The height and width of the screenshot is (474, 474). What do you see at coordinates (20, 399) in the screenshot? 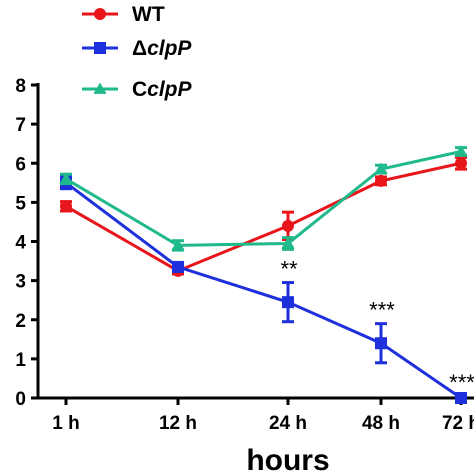
I see `y-tick-label: 0` at bounding box center [20, 399].